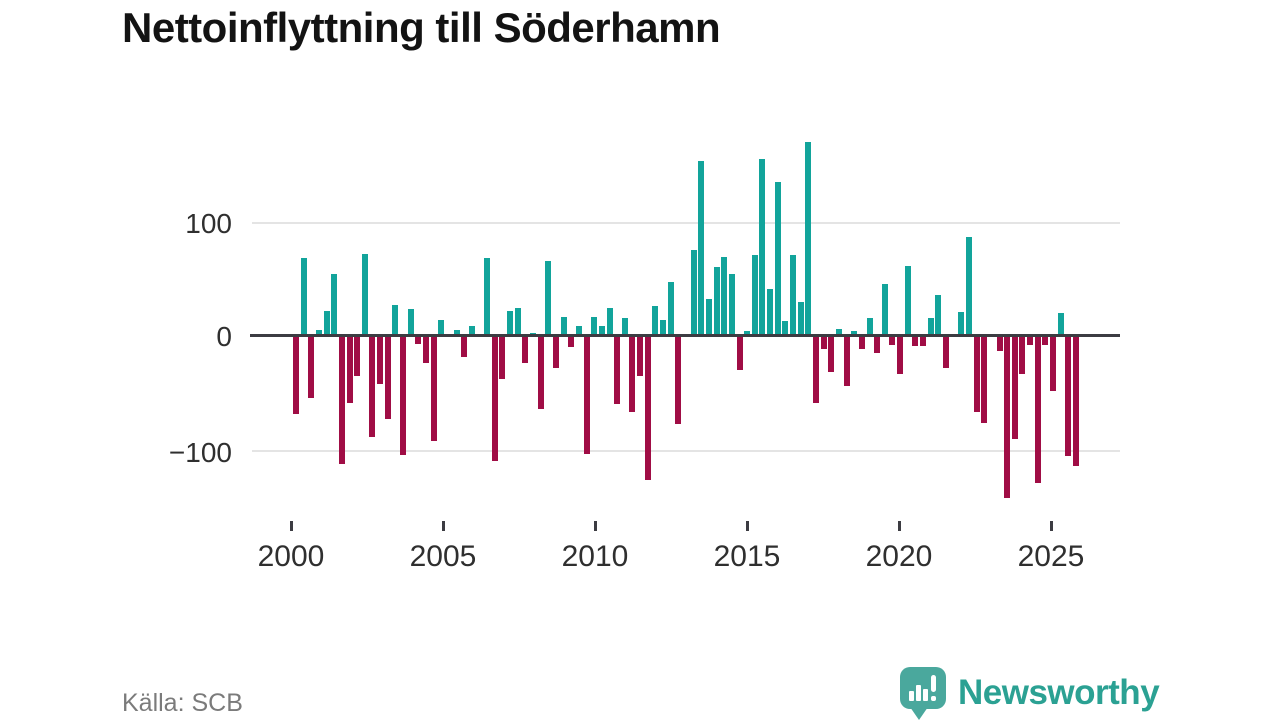 This screenshot has width=1280, height=720. Describe the element at coordinates (731, 304) in the screenshot. I see `bar-2014-Q2` at that location.